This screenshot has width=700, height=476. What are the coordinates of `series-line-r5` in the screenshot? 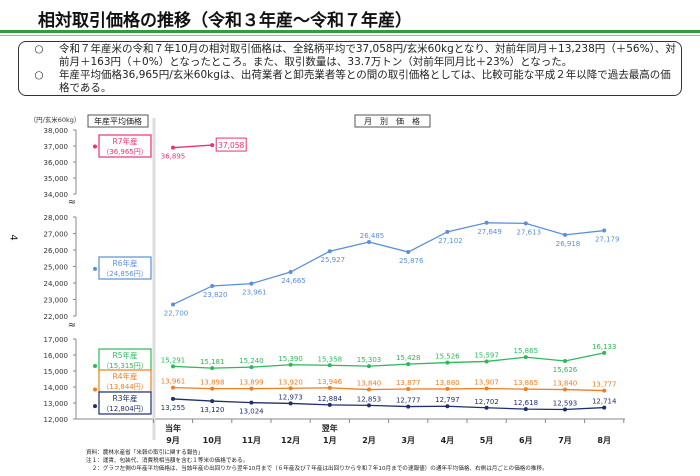 It's located at (388, 360).